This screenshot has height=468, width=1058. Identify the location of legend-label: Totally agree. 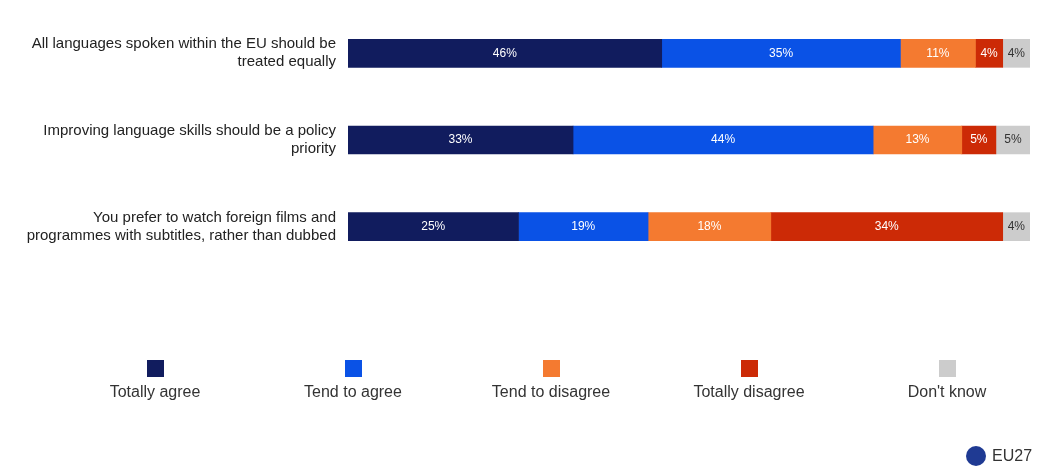
(155, 392).